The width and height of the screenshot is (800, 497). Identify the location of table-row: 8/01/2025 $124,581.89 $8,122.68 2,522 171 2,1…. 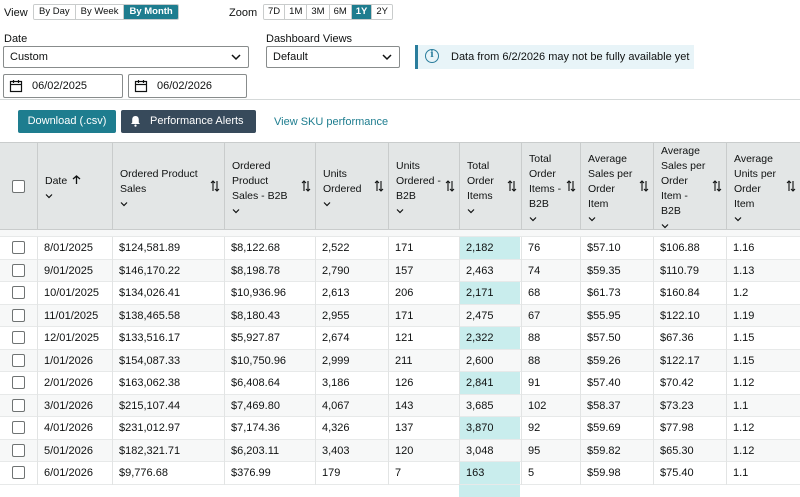
(400, 248).